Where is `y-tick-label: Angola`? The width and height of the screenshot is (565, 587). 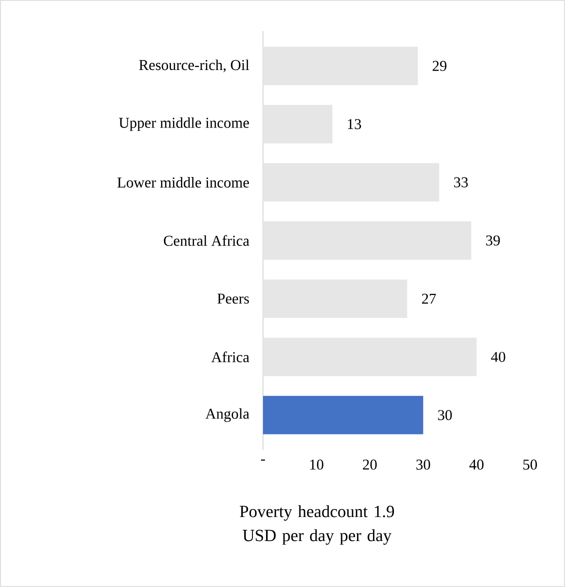
y-tick-label: Angola is located at coordinates (227, 415).